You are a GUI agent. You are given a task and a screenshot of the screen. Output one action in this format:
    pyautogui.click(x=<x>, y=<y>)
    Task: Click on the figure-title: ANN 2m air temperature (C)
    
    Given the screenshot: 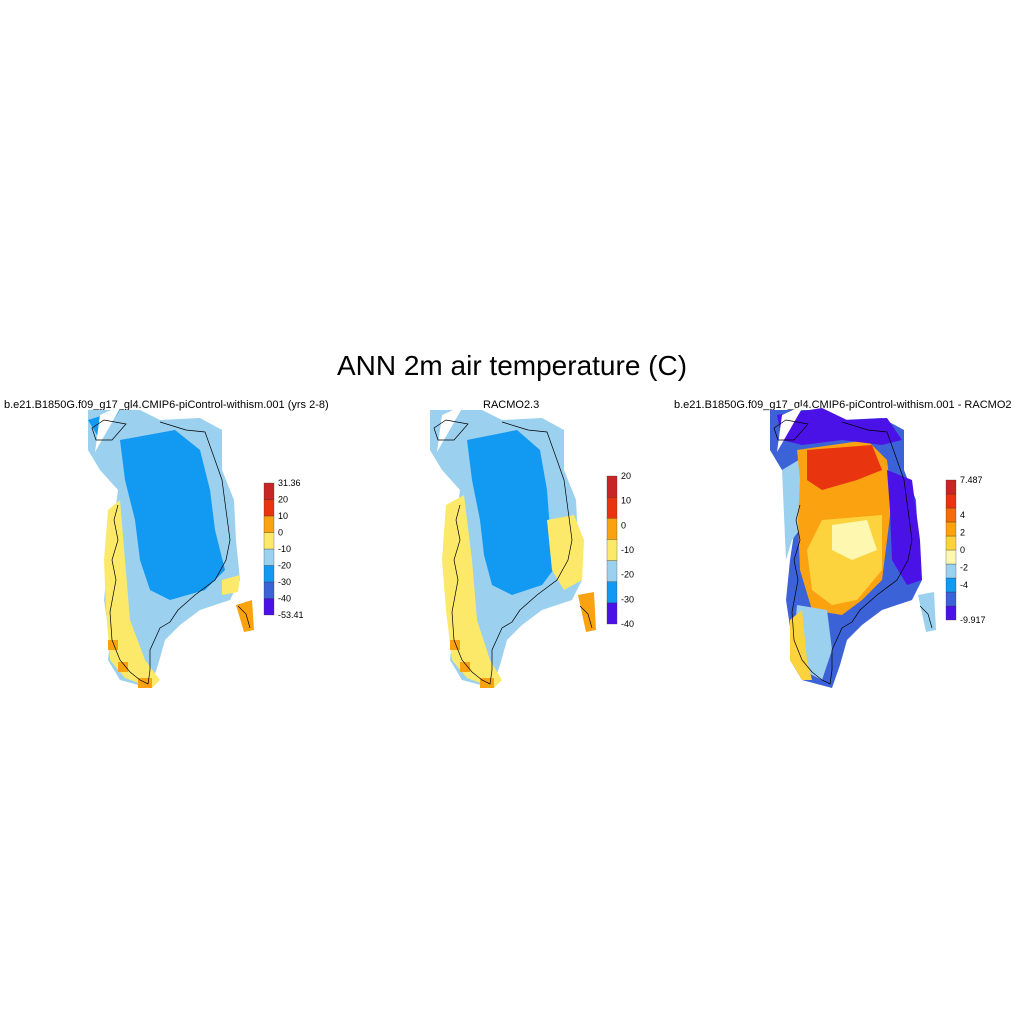 What is the action you would take?
    pyautogui.click(x=512, y=365)
    